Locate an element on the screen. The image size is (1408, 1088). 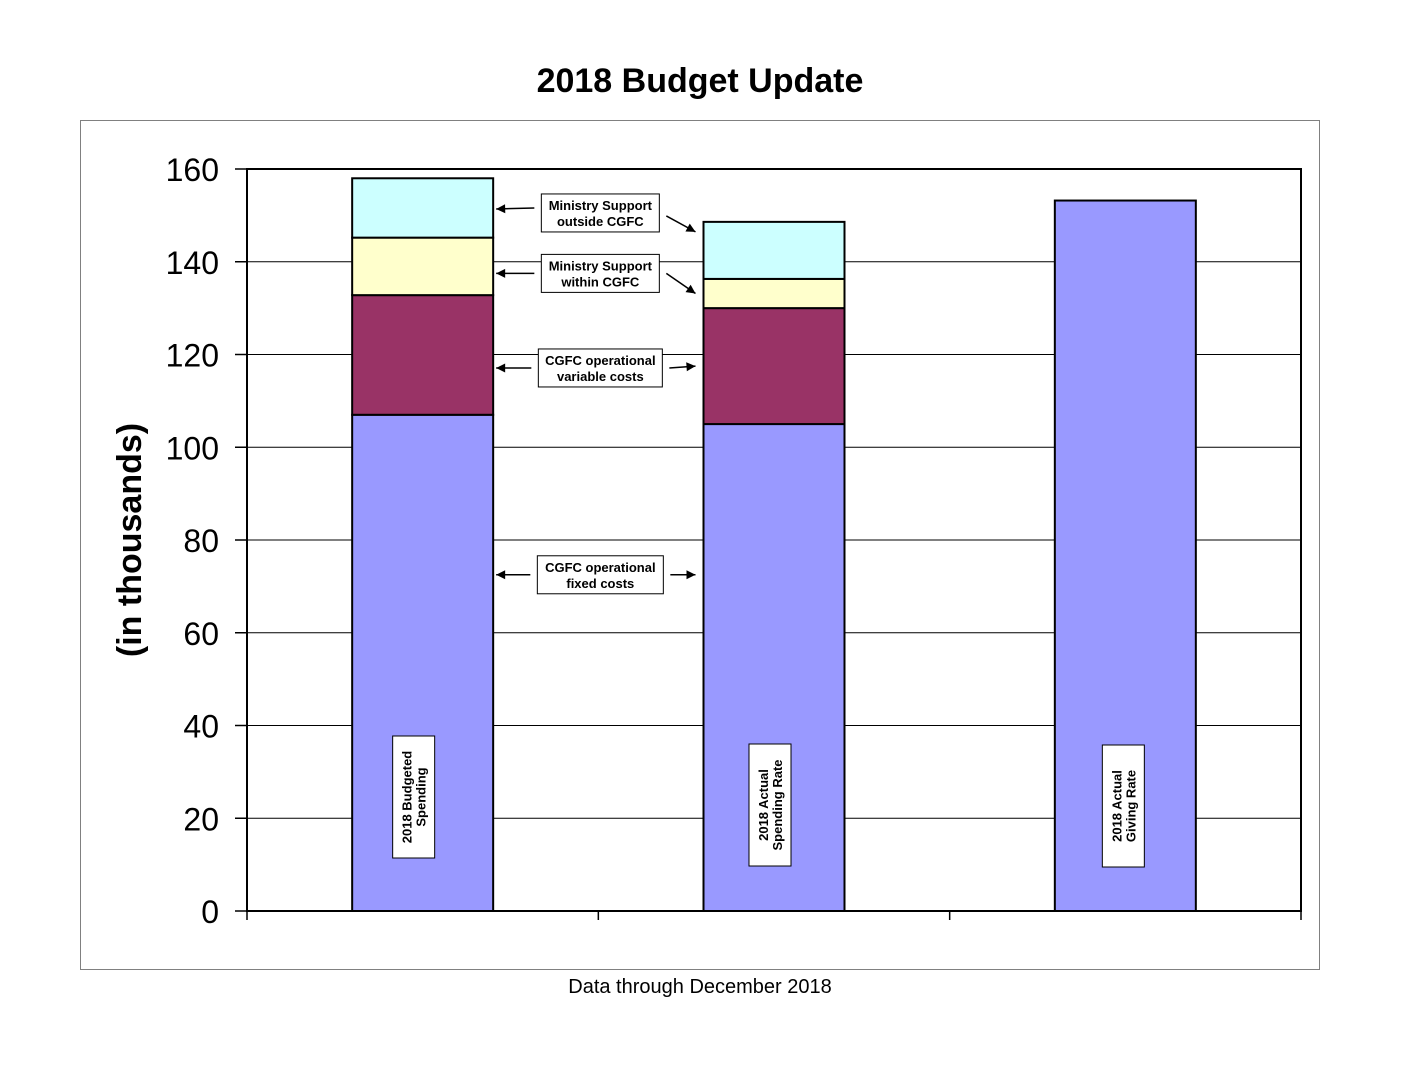
y-tick-label: 20 is located at coordinates (201, 819).